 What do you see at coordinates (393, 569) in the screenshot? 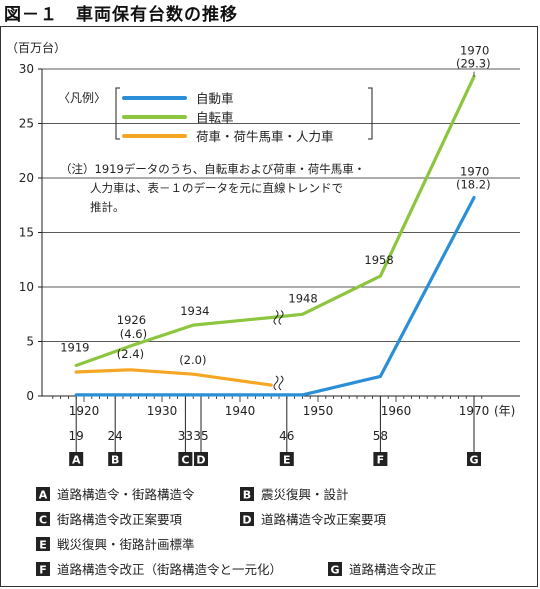
I see `legend-event-text: 道路構造令改正` at bounding box center [393, 569].